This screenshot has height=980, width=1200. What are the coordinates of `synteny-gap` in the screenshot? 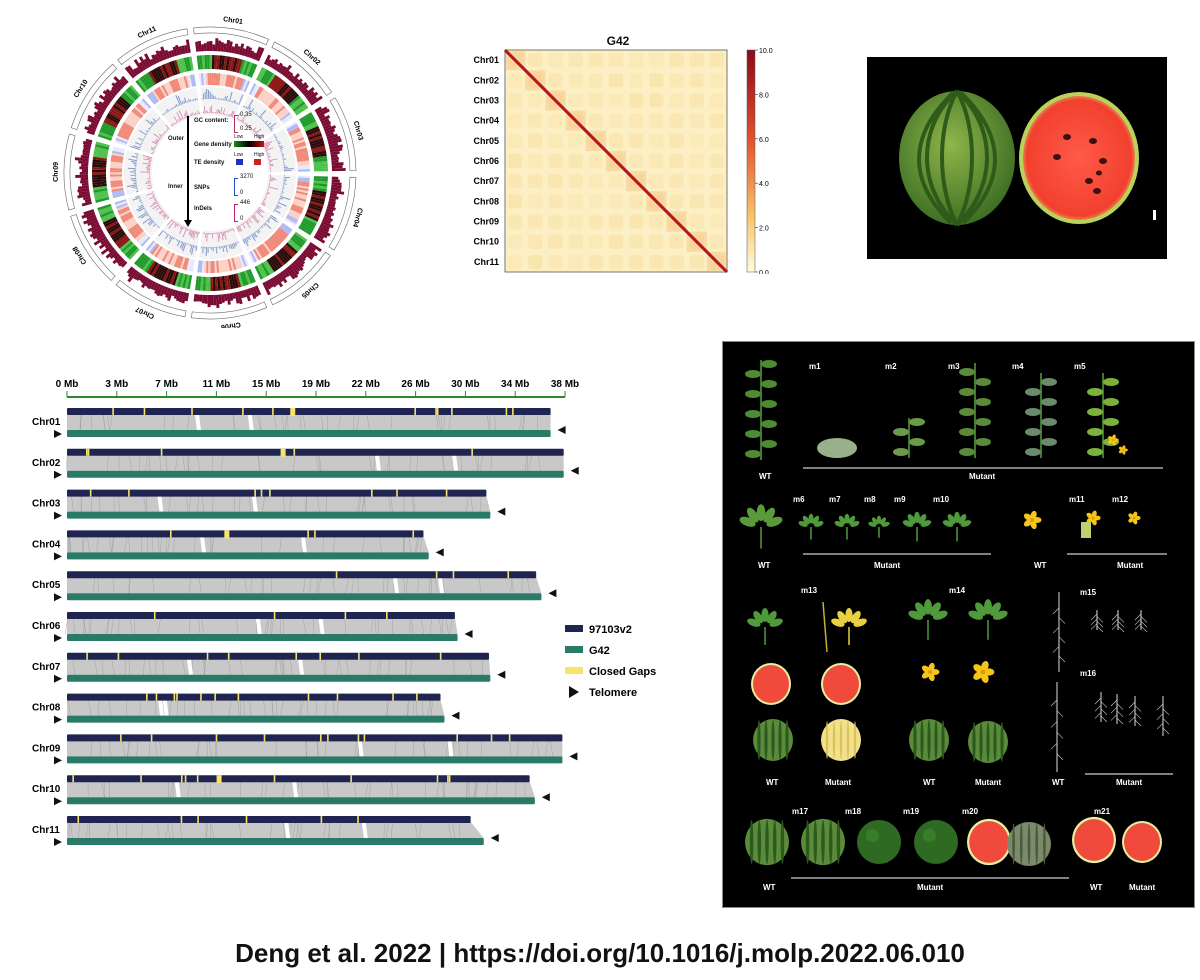 It's located at (250, 422).